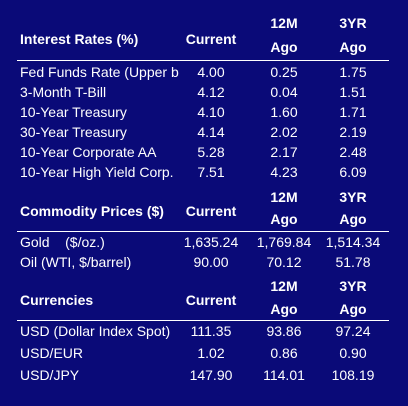  I want to click on row-12m-ago: 0.25, so click(284, 72).